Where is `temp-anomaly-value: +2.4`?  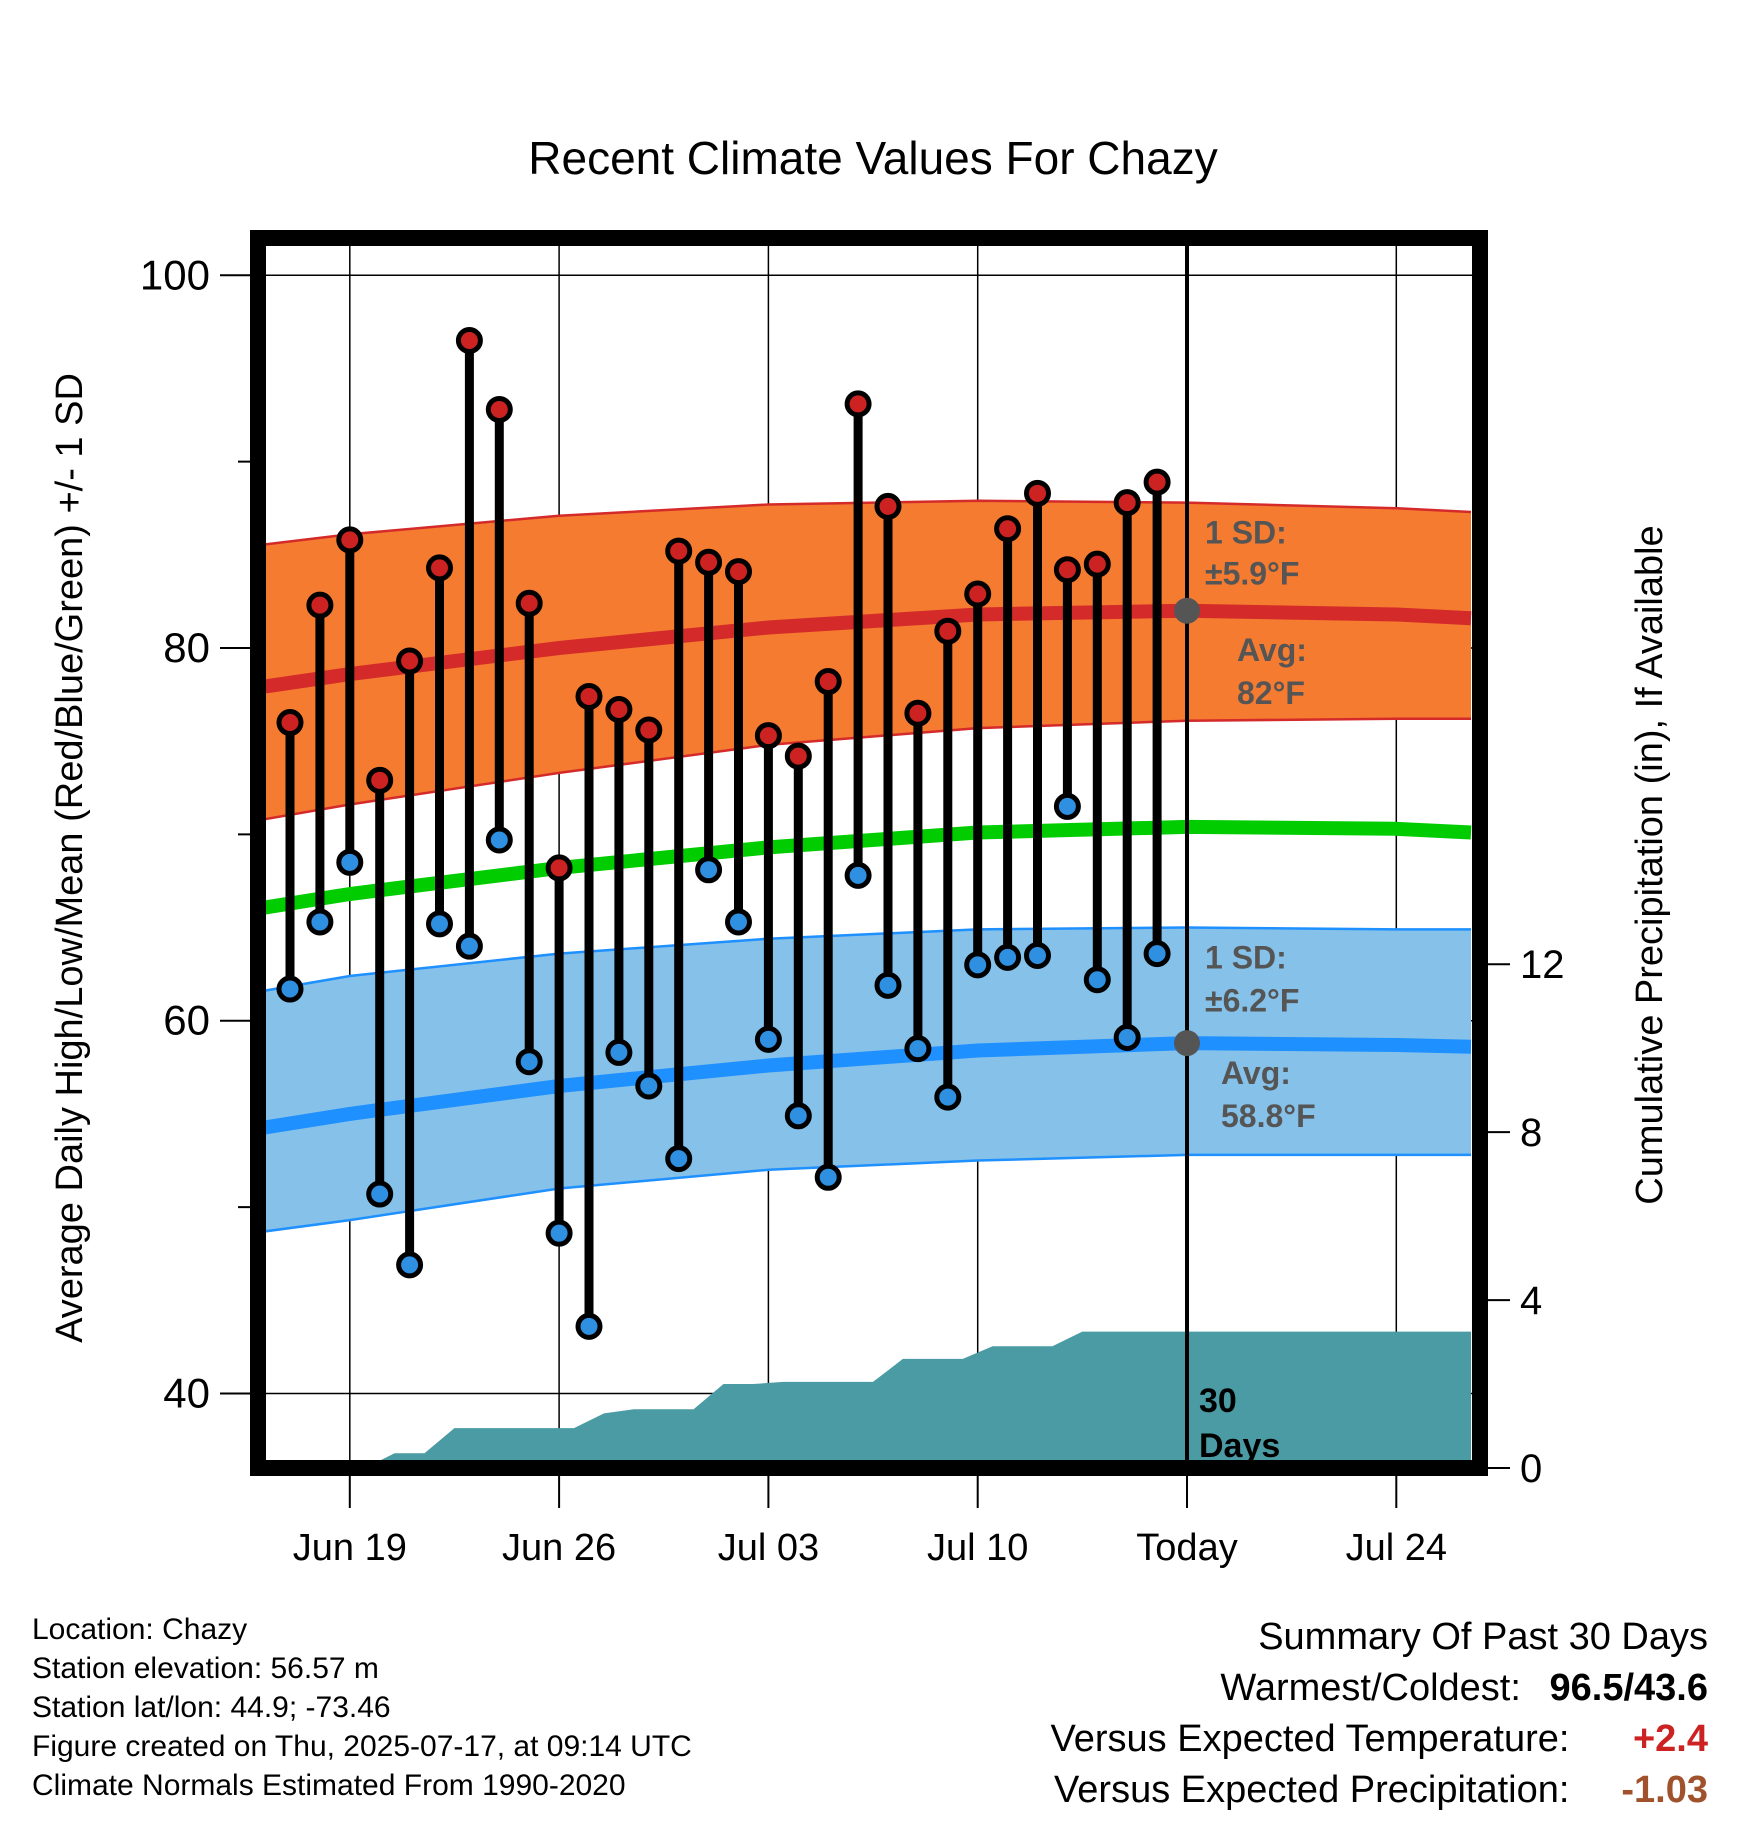 temp-anomaly-value: +2.4 is located at coordinates (1670, 1739).